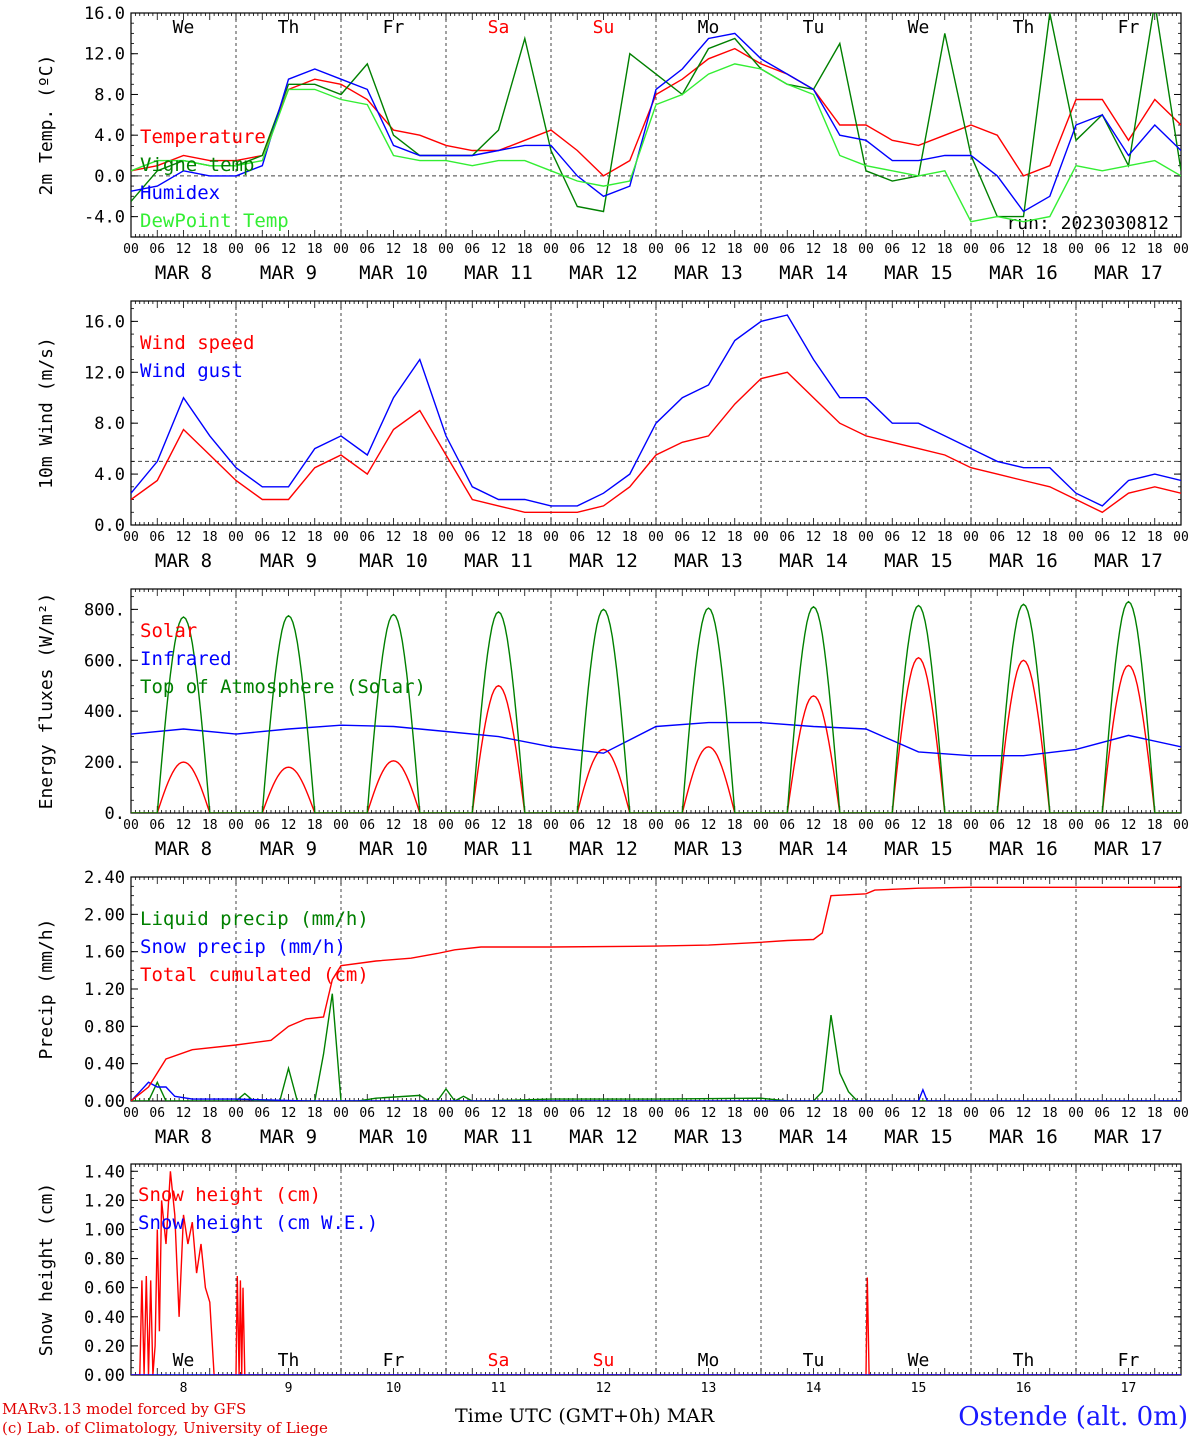  Describe the element at coordinates (283, 687) in the screenshot. I see `legend-entry: Top of Atmosphere (Solar)` at that location.